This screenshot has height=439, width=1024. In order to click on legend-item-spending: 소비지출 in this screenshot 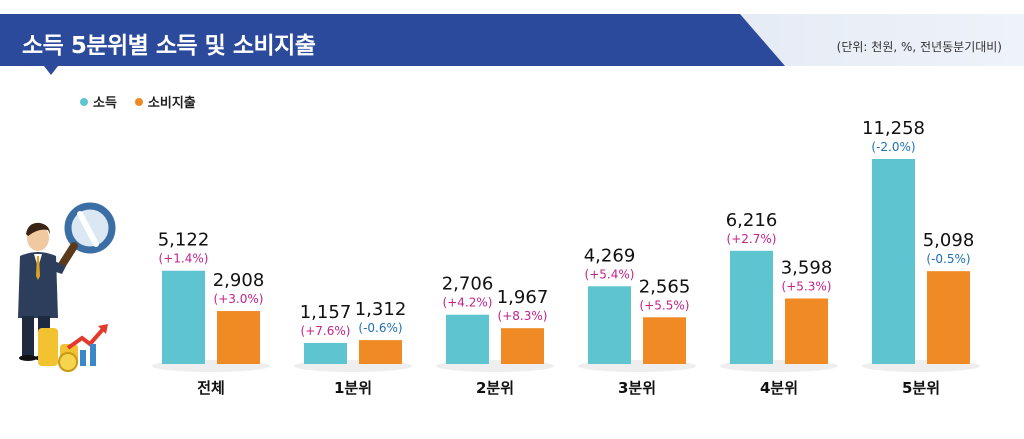, I will do `click(165, 101)`.